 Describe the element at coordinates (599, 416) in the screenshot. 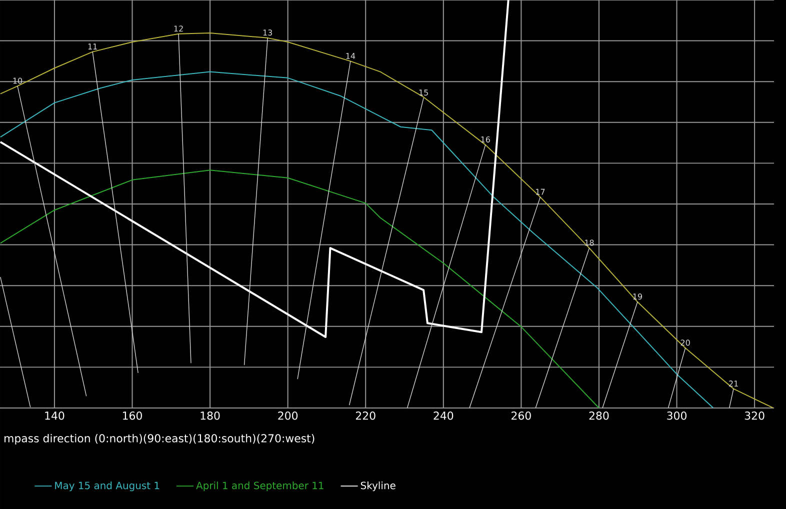

I see `x-tick-label: 280` at that location.